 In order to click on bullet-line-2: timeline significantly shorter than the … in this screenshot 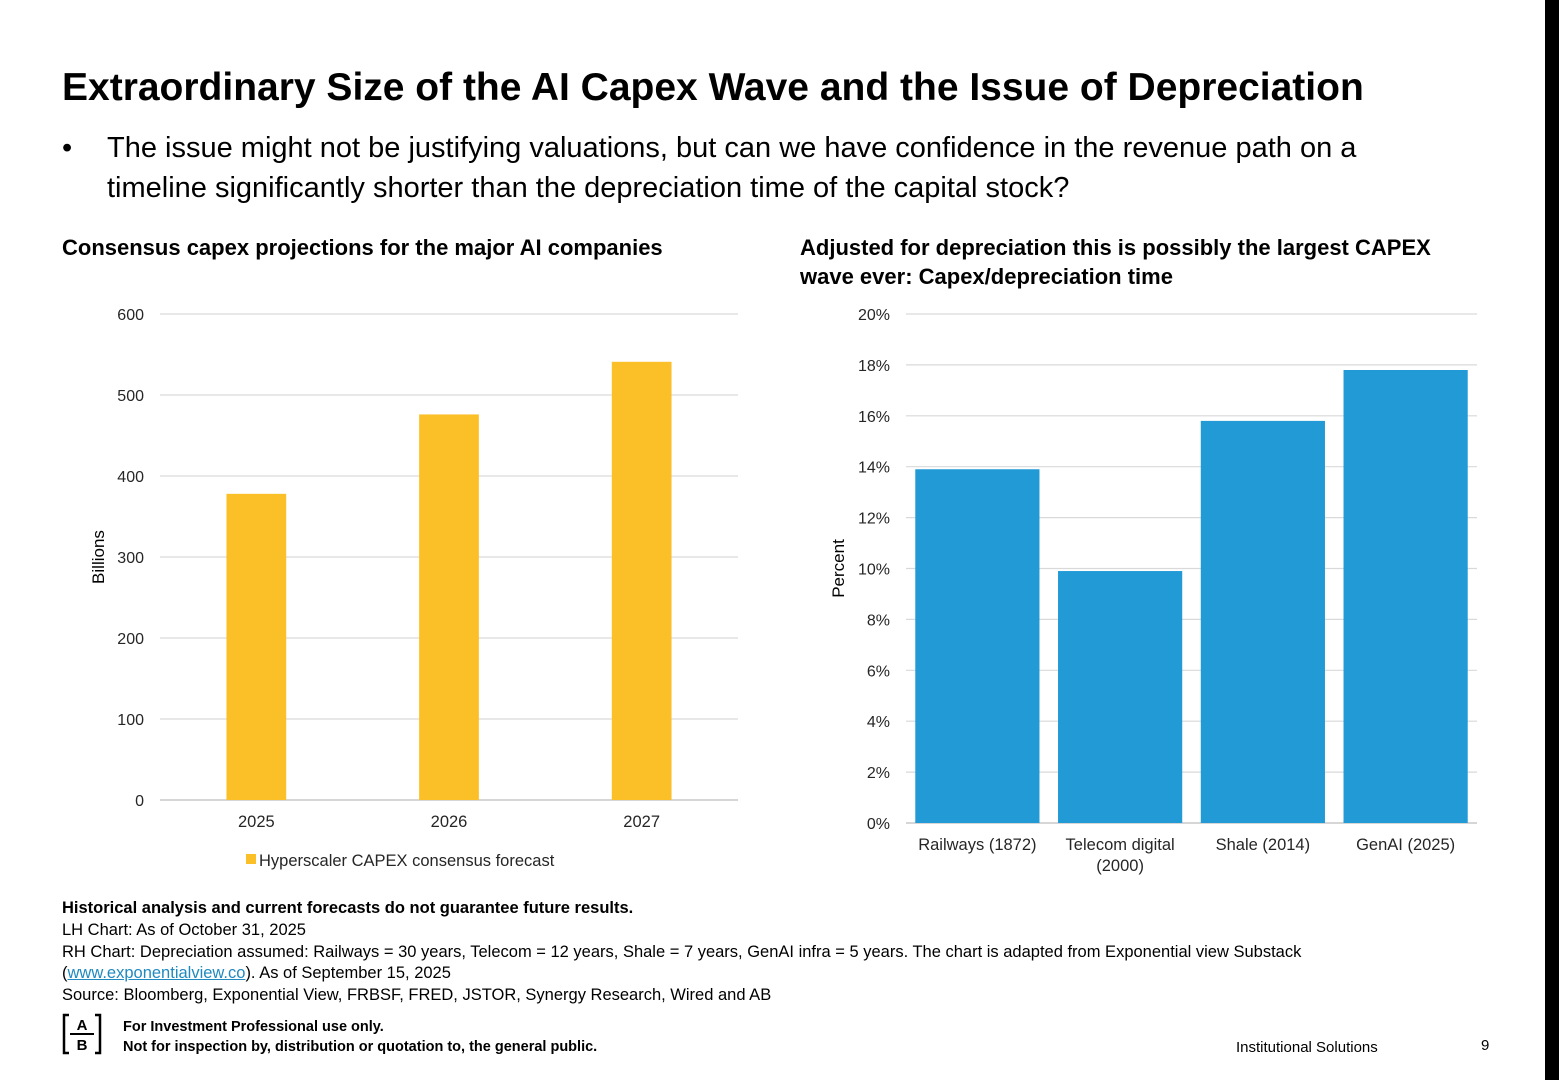, I will do `click(588, 188)`.